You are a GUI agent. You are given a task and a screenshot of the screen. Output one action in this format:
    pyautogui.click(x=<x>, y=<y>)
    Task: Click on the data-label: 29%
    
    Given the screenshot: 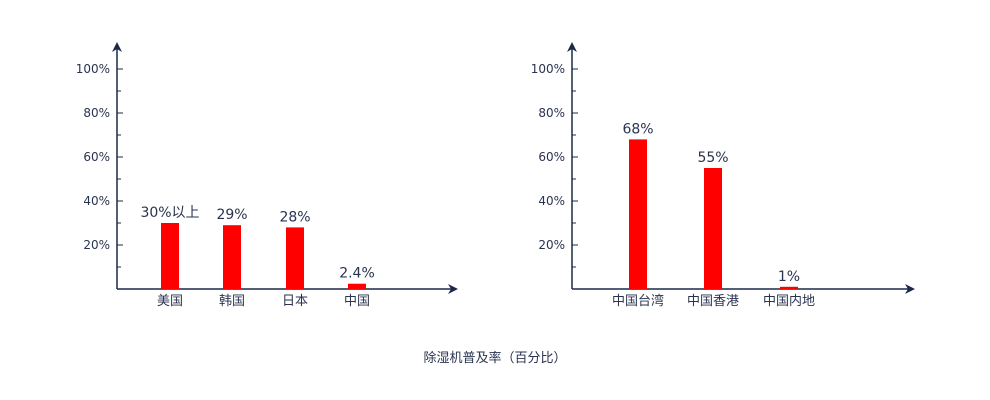 What is the action you would take?
    pyautogui.click(x=231, y=215)
    